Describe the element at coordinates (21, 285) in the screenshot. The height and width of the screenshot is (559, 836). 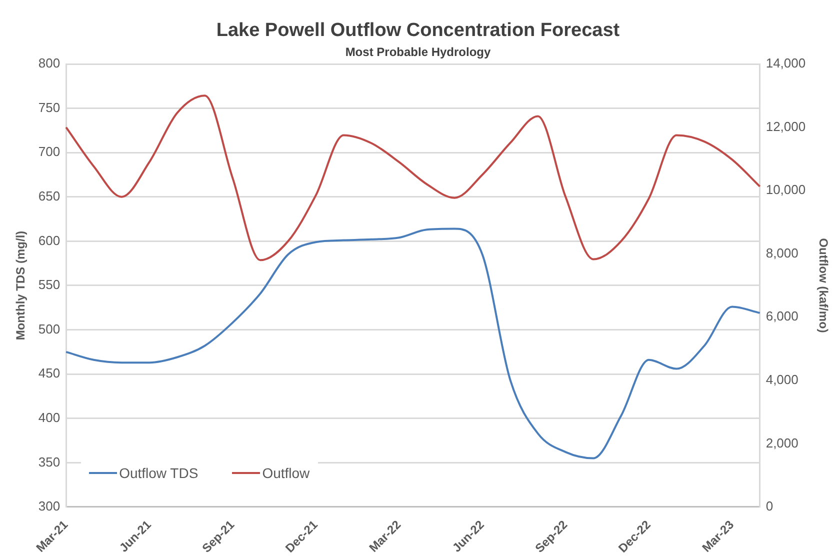
I see `y-axis-title: Monthly TDS (mg/l)` at that location.